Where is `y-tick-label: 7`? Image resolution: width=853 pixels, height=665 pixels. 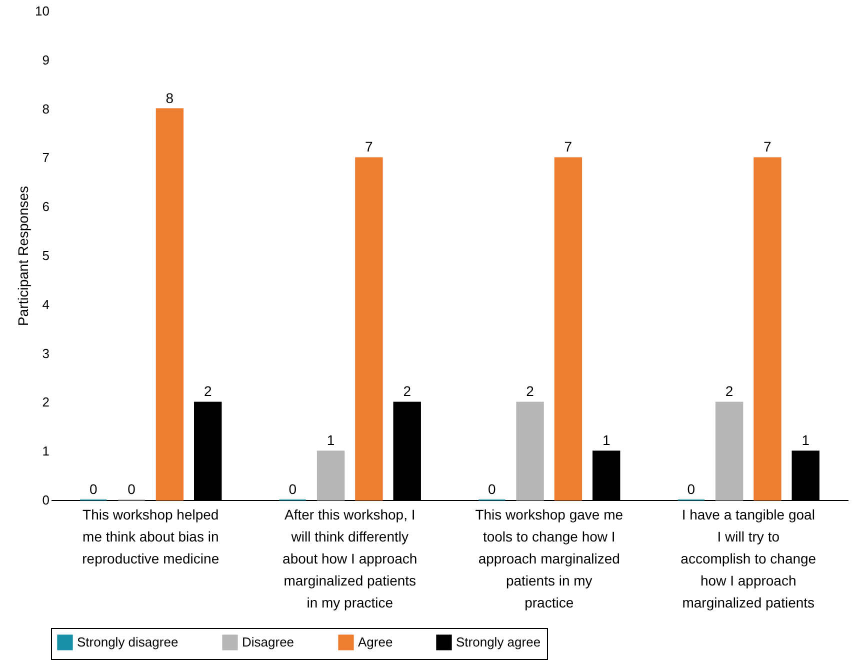
y-tick-label: 7 is located at coordinates (46, 158).